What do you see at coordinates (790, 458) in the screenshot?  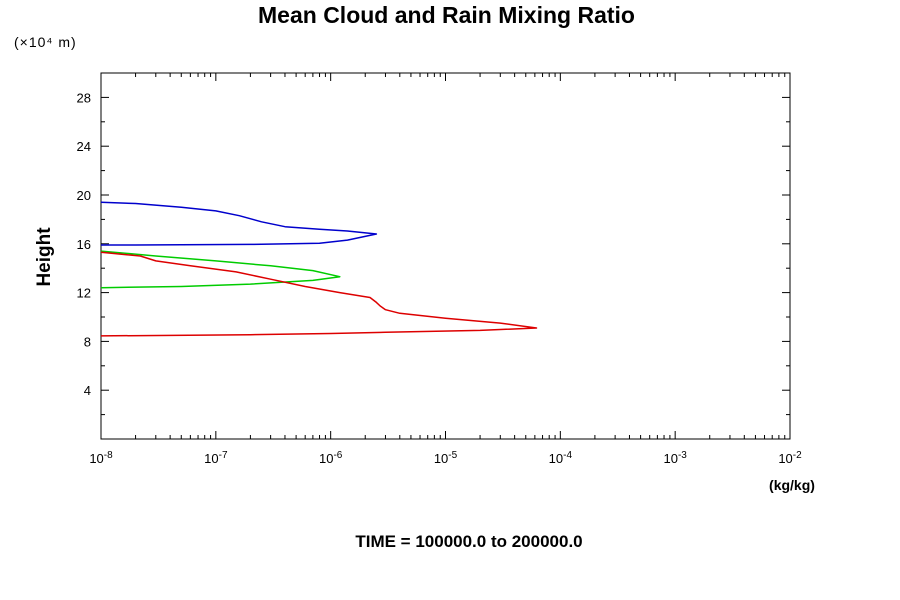 I see `x-tick-label: 10⁻²` at bounding box center [790, 458].